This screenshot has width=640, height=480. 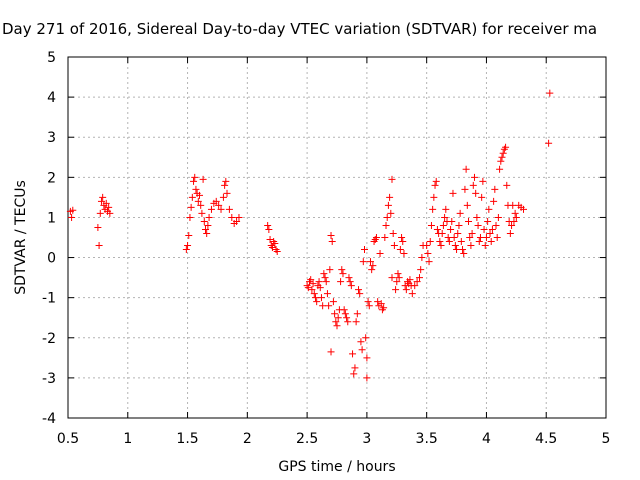 I want to click on y-tick-label: 0, so click(x=51, y=259).